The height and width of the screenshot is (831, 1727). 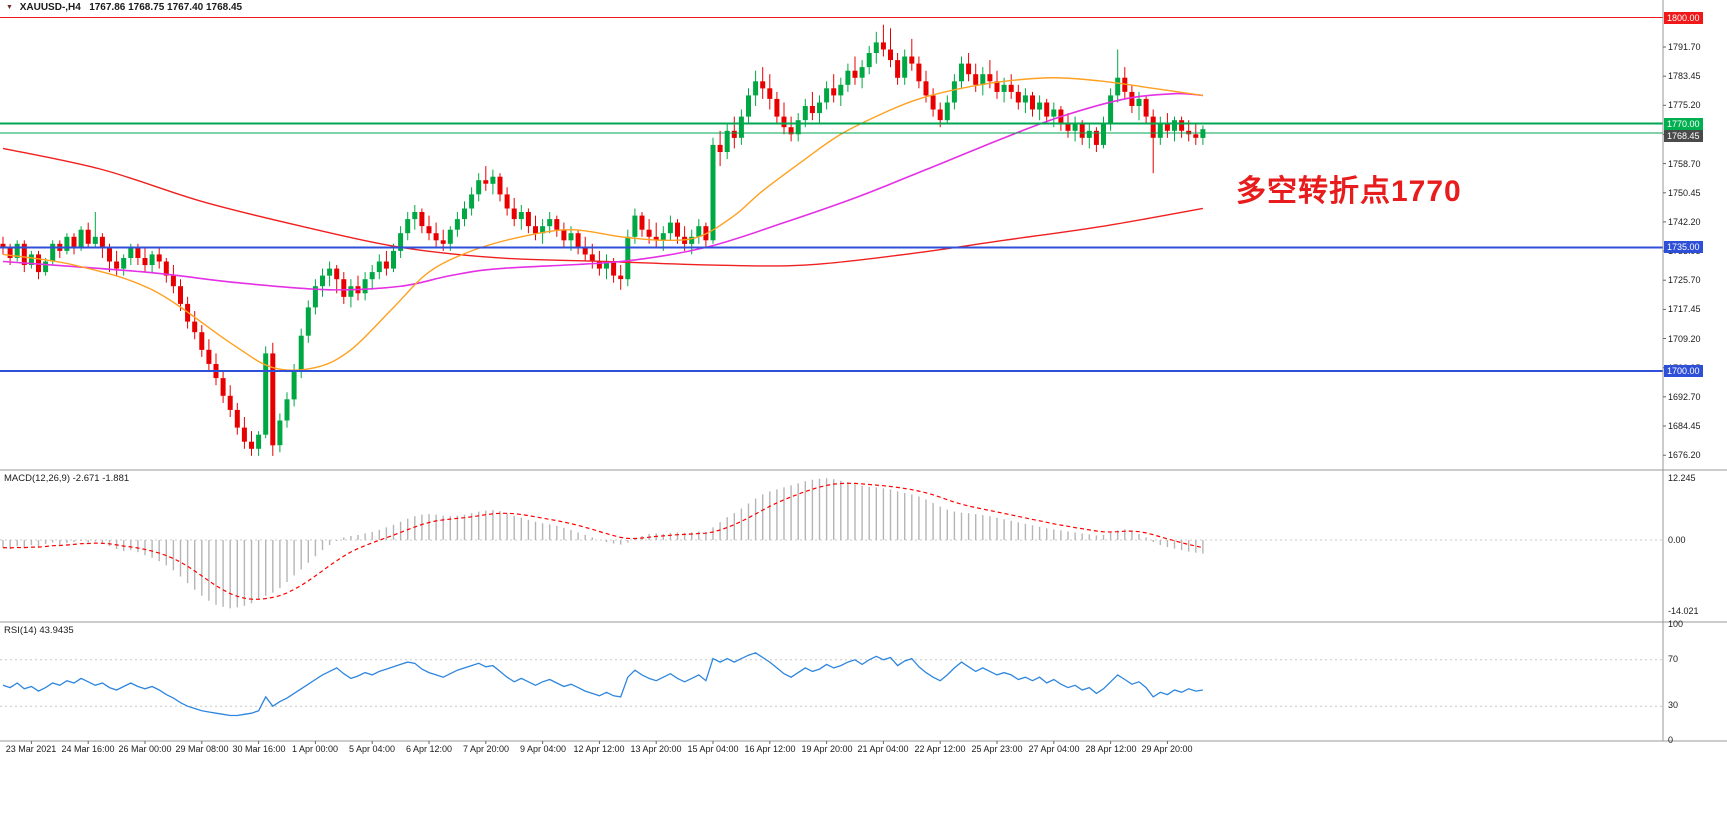 I want to click on price-tick-label: 1717.45, so click(x=1684, y=309).